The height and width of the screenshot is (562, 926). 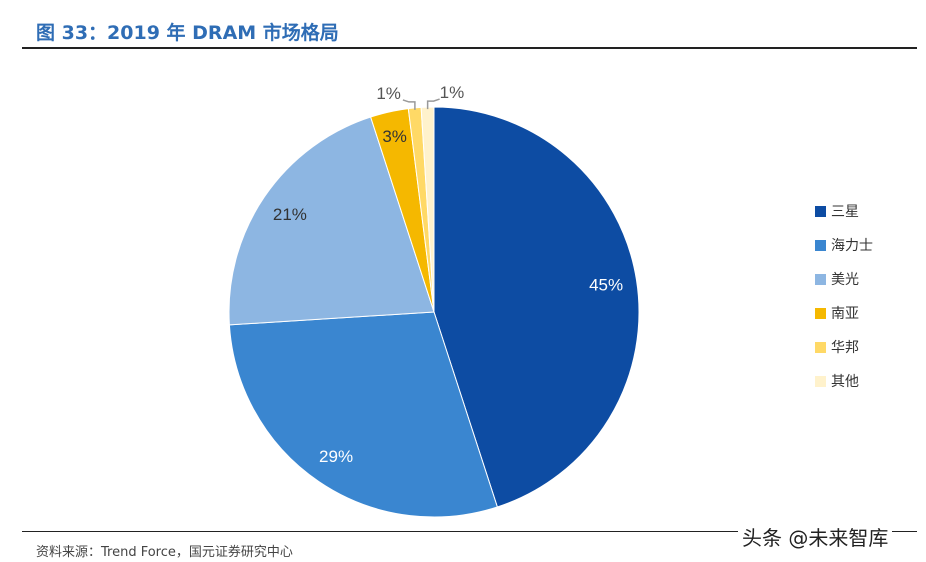 I want to click on legend-label-1: 三星, so click(x=845, y=212).